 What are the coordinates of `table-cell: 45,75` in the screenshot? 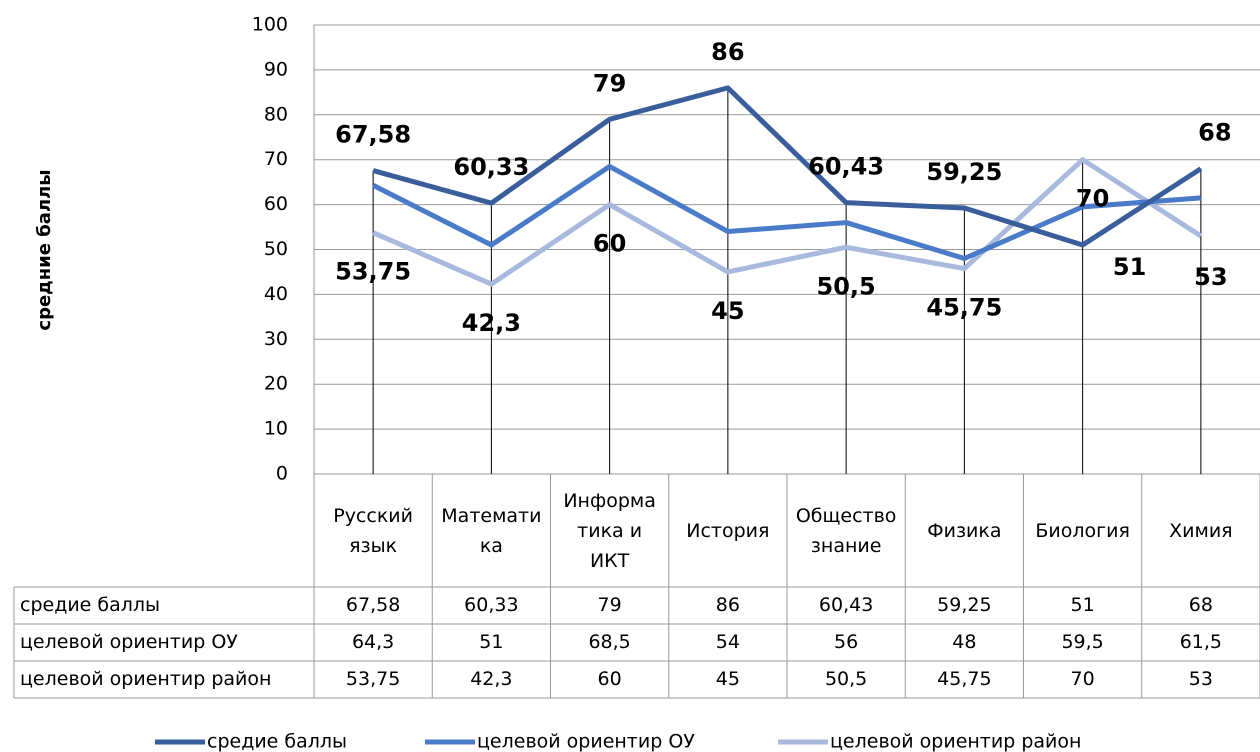 It's located at (964, 679).